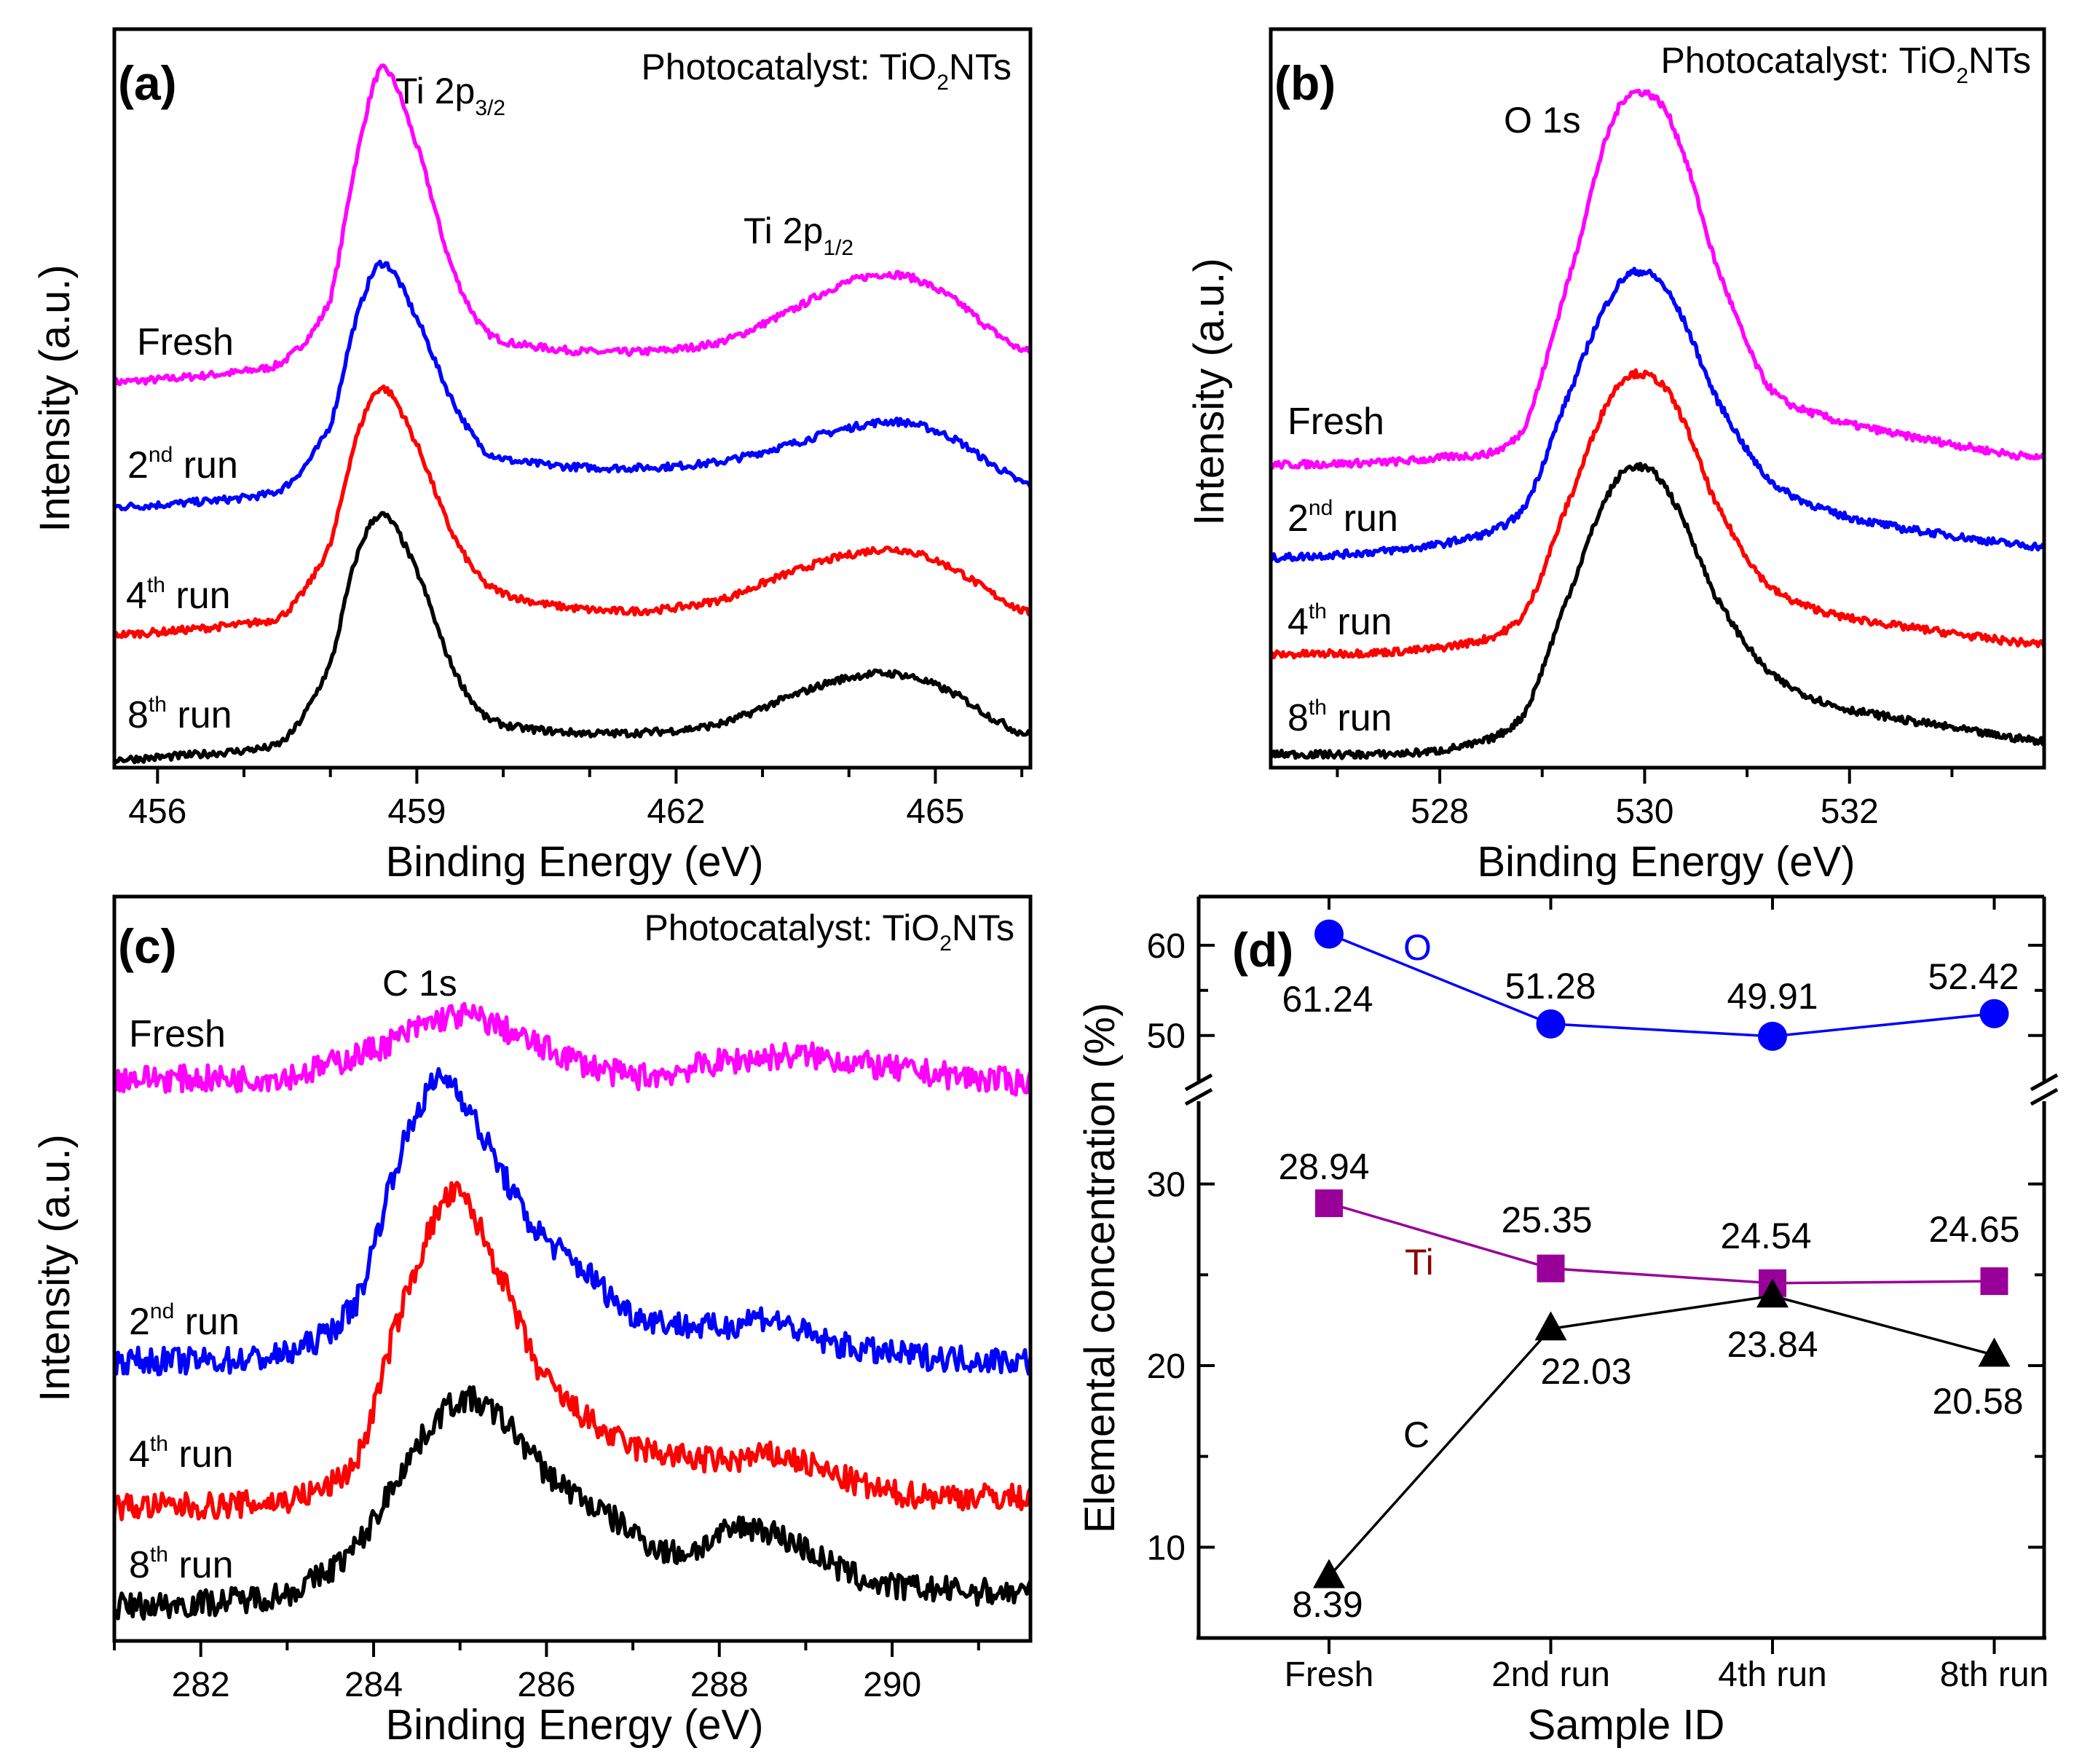  Describe the element at coordinates (576, 799) in the screenshot. I see `panel-a-ticks: 456 459 462 465` at that location.